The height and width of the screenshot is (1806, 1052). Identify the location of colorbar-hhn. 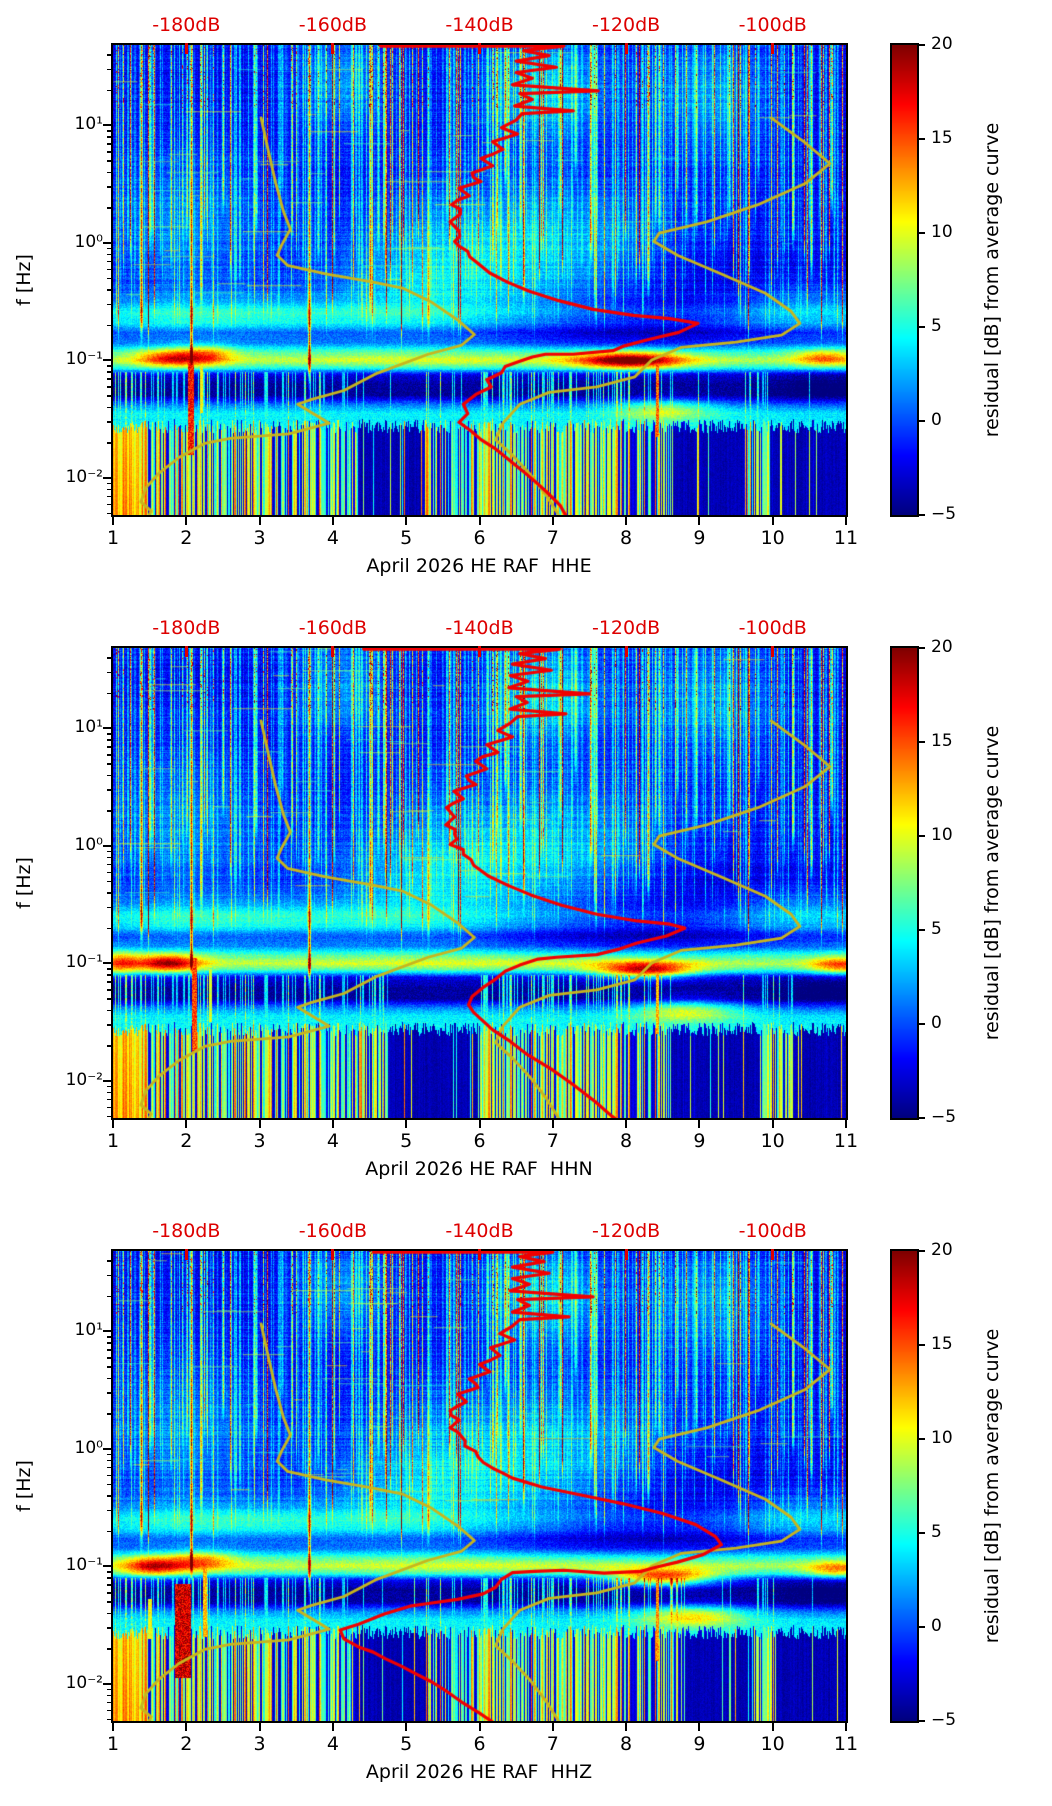
(904, 883).